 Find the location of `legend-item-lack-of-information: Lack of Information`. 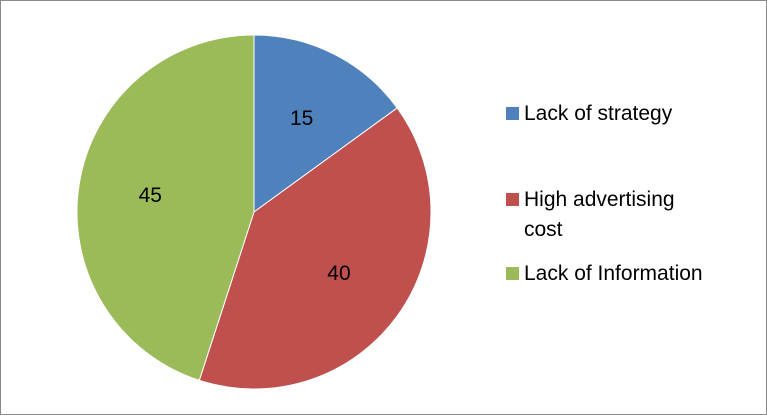

legend-item-lack-of-information: Lack of Information is located at coordinates (625, 274).